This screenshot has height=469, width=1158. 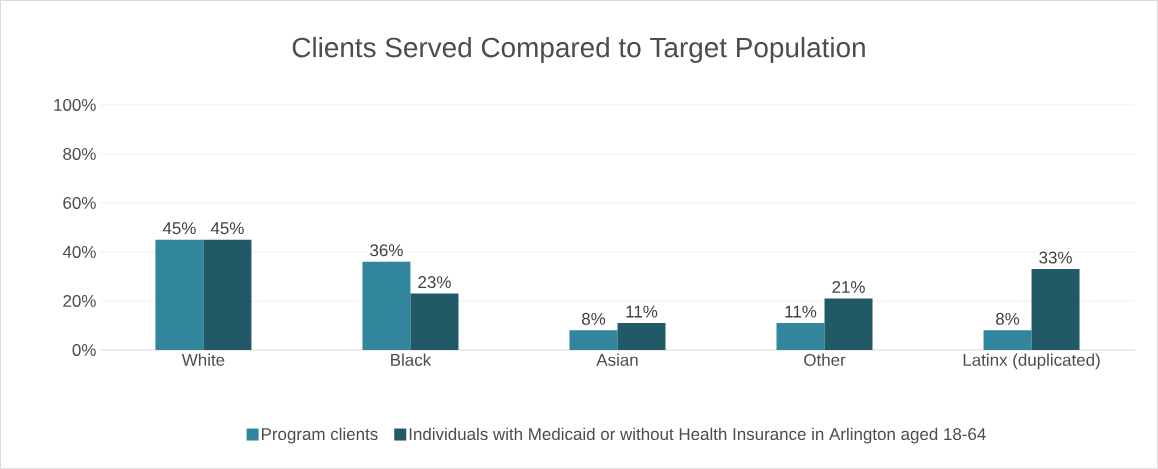 What do you see at coordinates (75, 104) in the screenshot?
I see `y-tick-label: 100%` at bounding box center [75, 104].